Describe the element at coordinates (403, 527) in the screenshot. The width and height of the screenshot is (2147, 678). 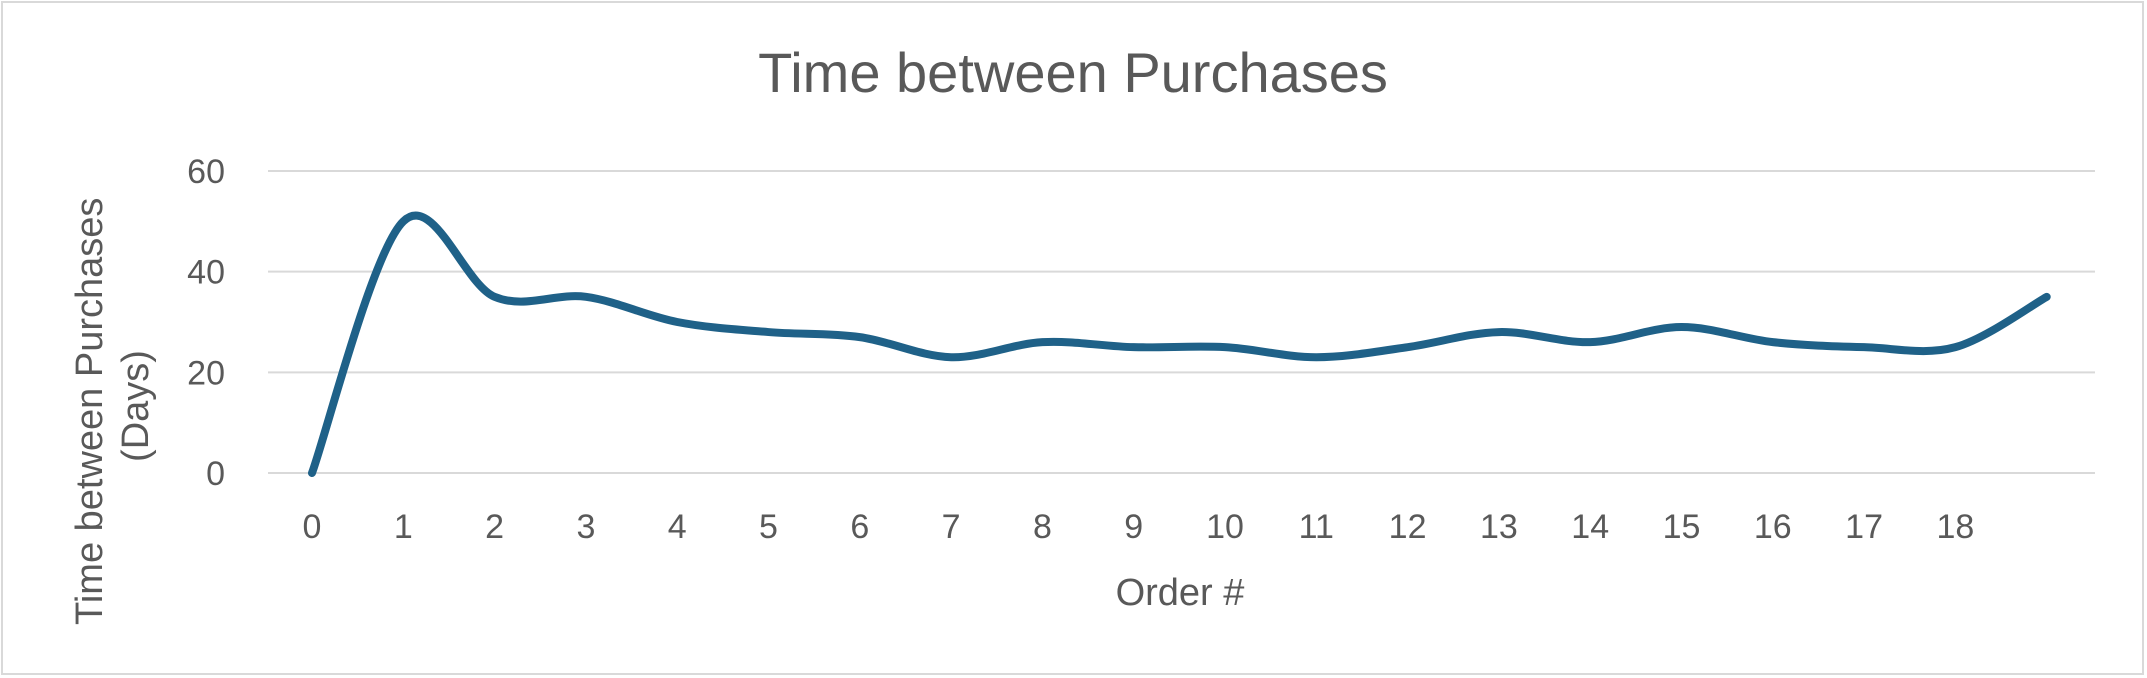
I see `x-tick-label: 1` at that location.